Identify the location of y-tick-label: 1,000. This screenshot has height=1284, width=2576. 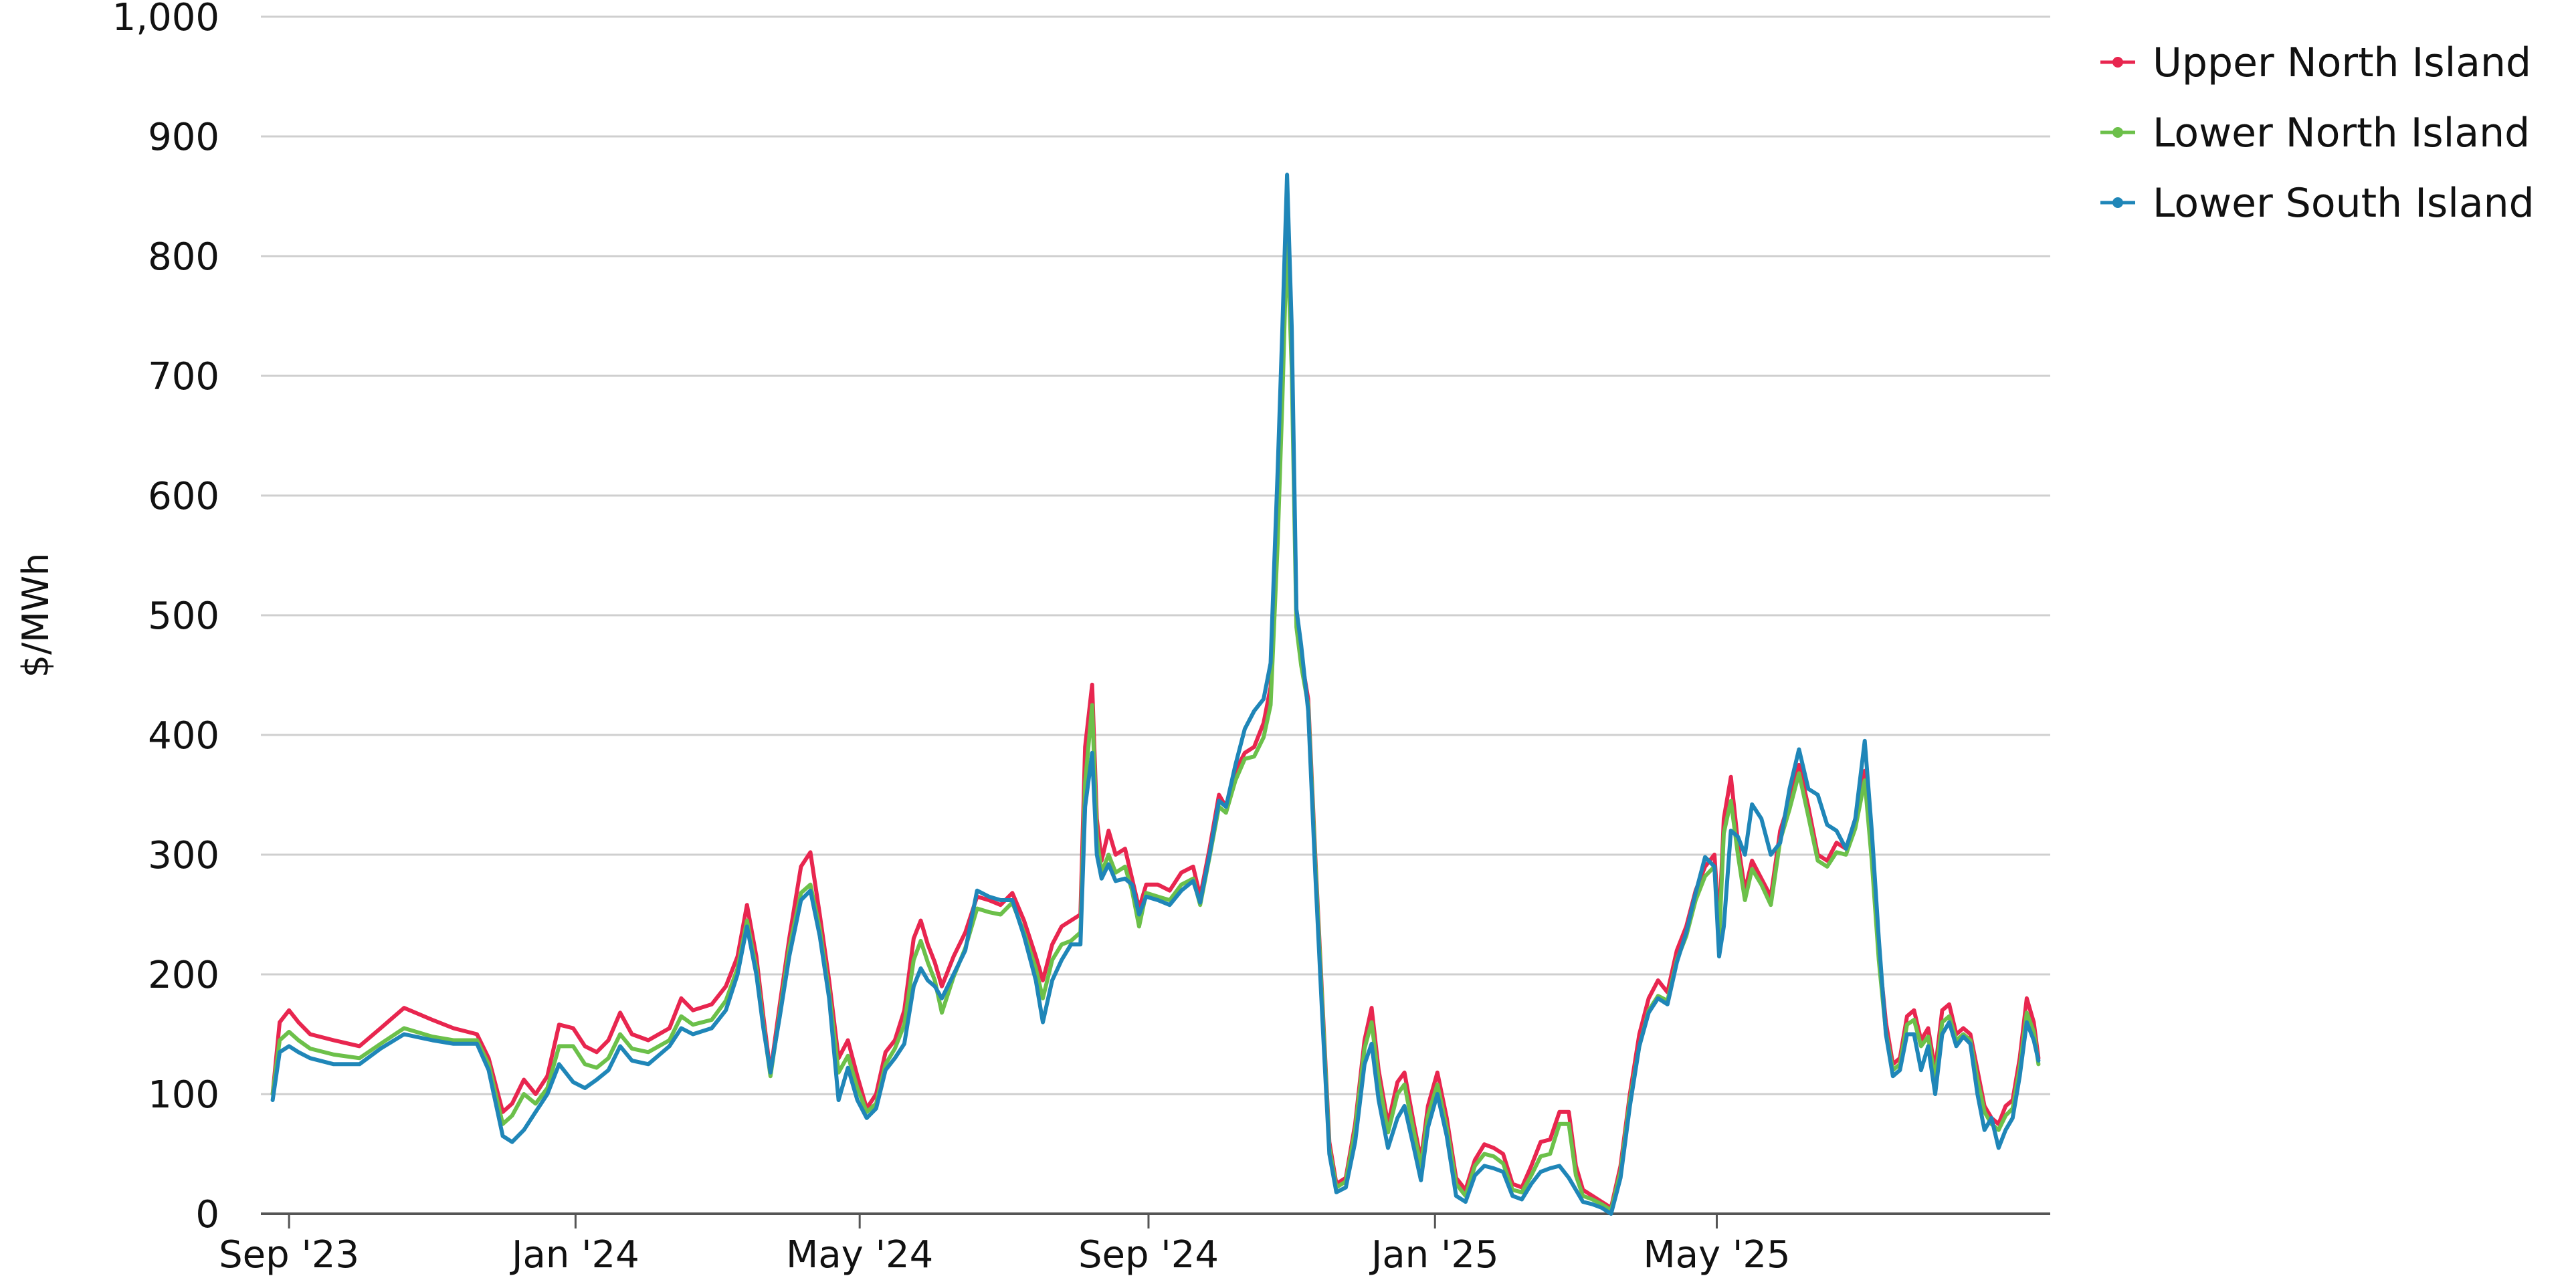
(165, 19).